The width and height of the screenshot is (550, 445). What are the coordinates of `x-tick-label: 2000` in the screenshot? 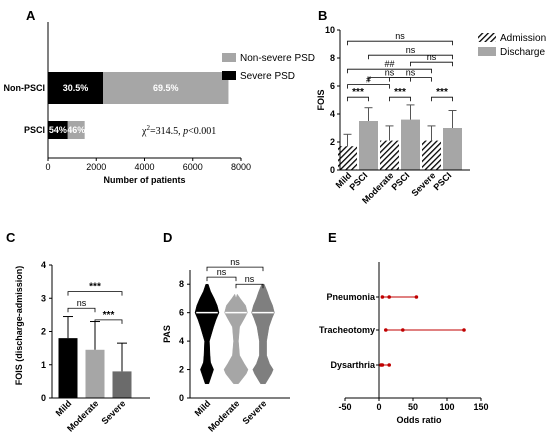 It's located at (96, 167).